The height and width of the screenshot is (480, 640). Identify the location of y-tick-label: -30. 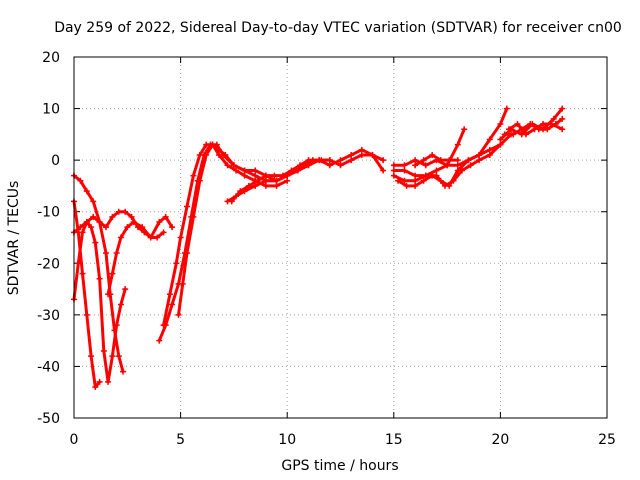
(48, 316).